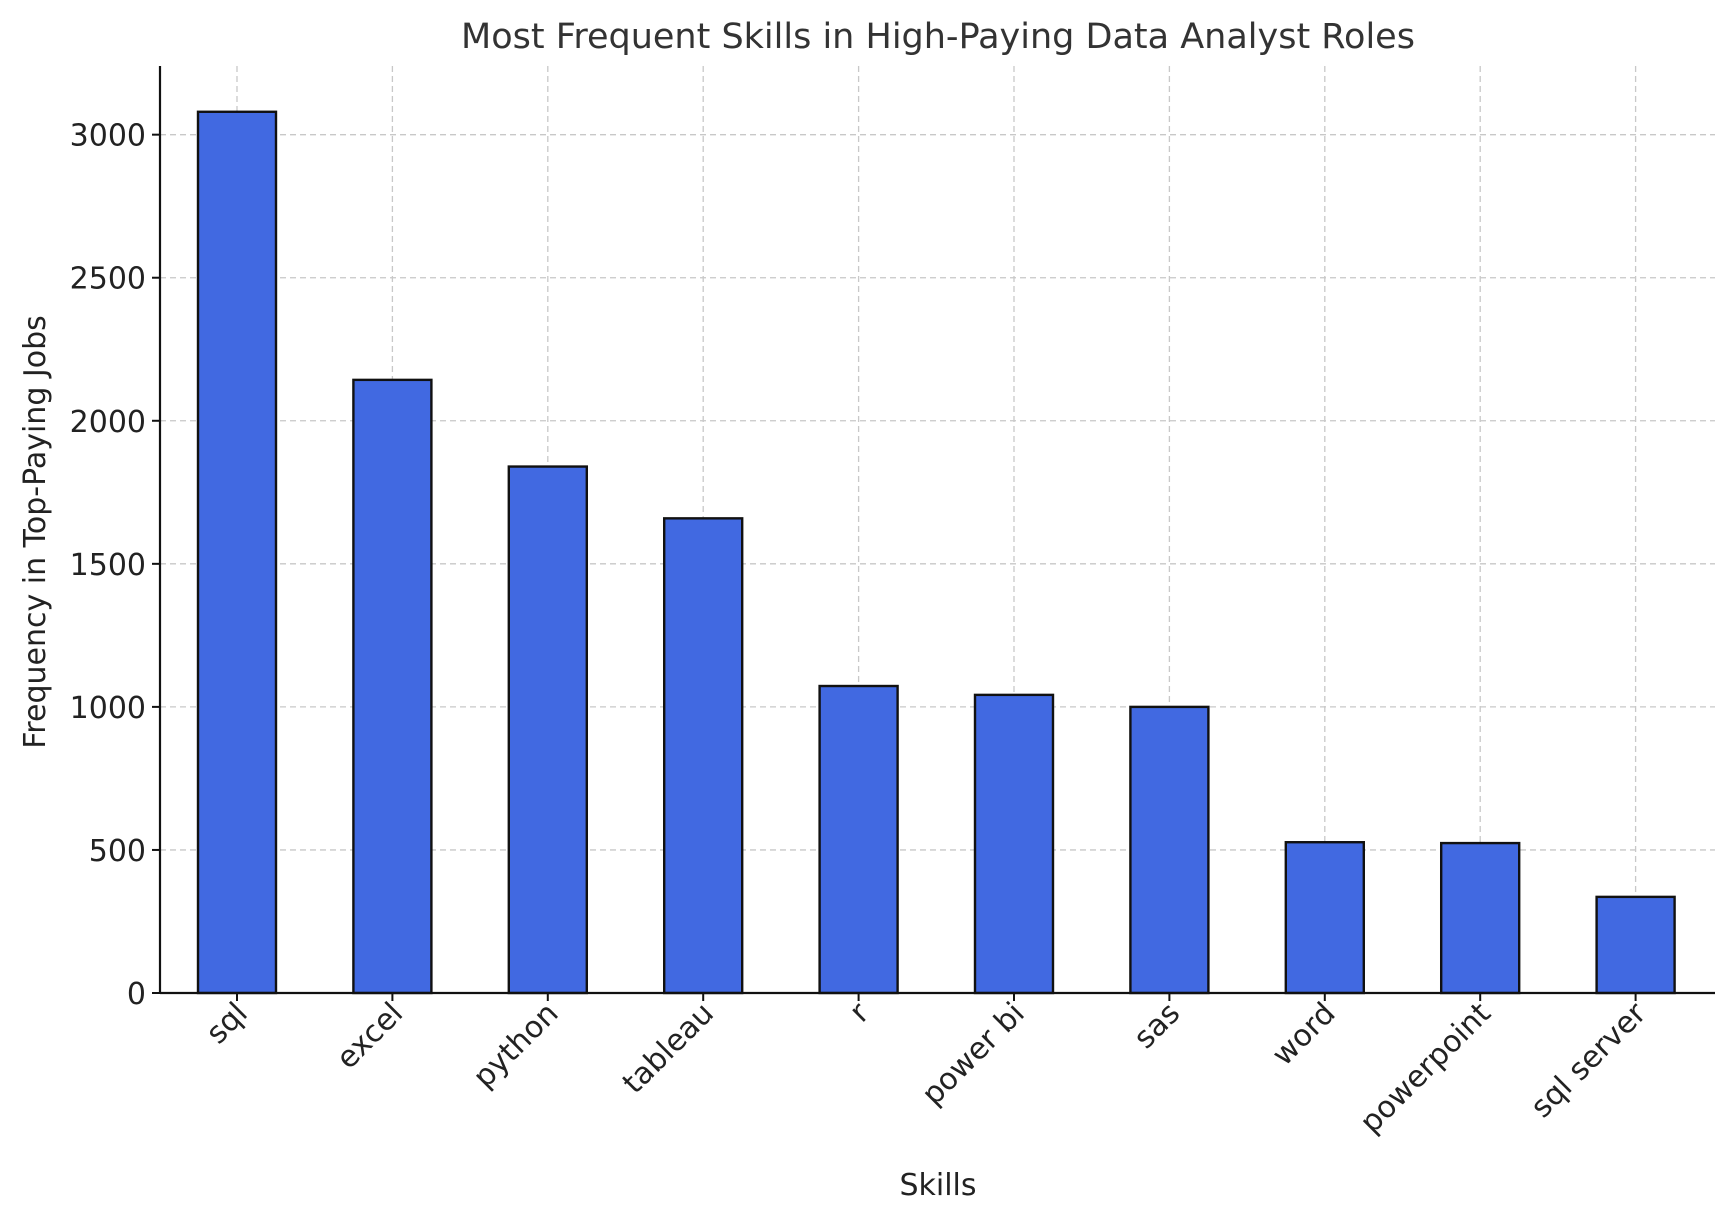  I want to click on bar-word, so click(1325, 918).